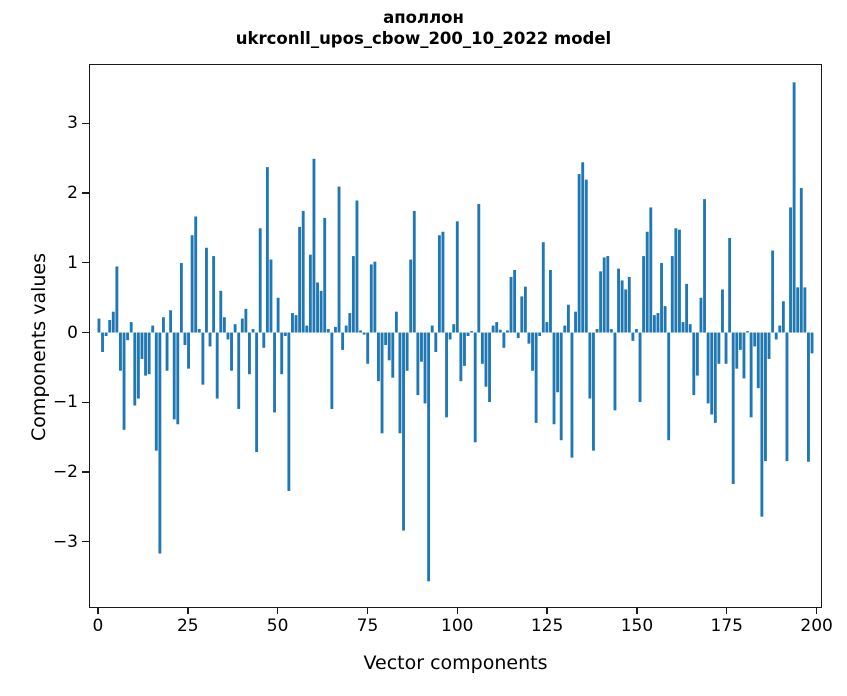 Image resolution: width=847 pixels, height=696 pixels. Describe the element at coordinates (65, 472) in the screenshot. I see `y-tick-label: −2` at that location.